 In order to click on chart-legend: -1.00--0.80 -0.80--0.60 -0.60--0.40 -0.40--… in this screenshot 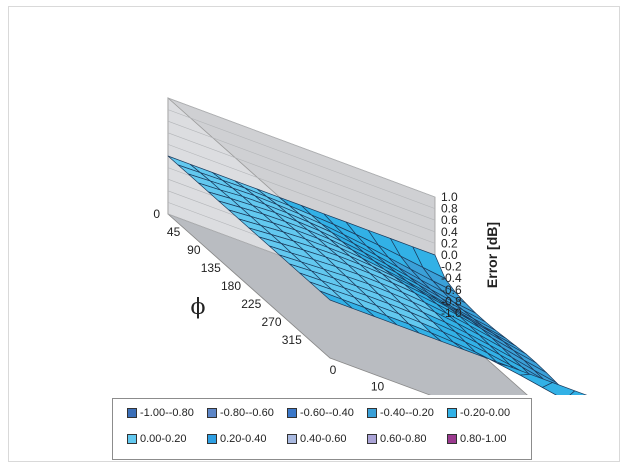, I will do `click(322, 429)`.